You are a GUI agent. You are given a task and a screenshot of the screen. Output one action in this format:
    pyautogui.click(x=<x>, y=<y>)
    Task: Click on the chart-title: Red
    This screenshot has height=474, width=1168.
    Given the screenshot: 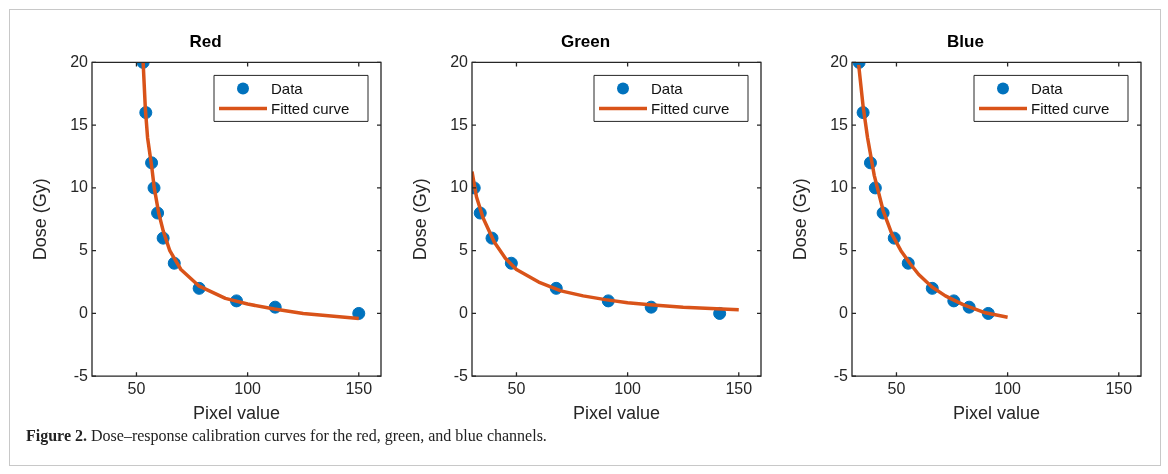 What is the action you would take?
    pyautogui.click(x=205, y=41)
    